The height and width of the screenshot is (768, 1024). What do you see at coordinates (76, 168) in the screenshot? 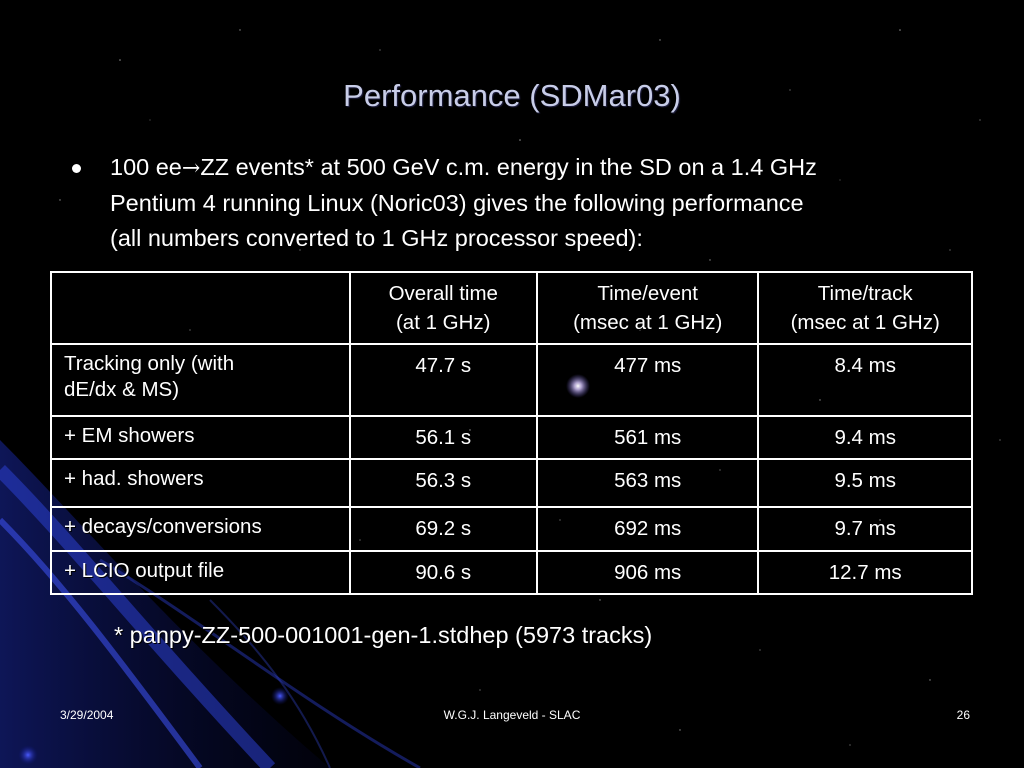
I see `bullet-dot-icon` at bounding box center [76, 168].